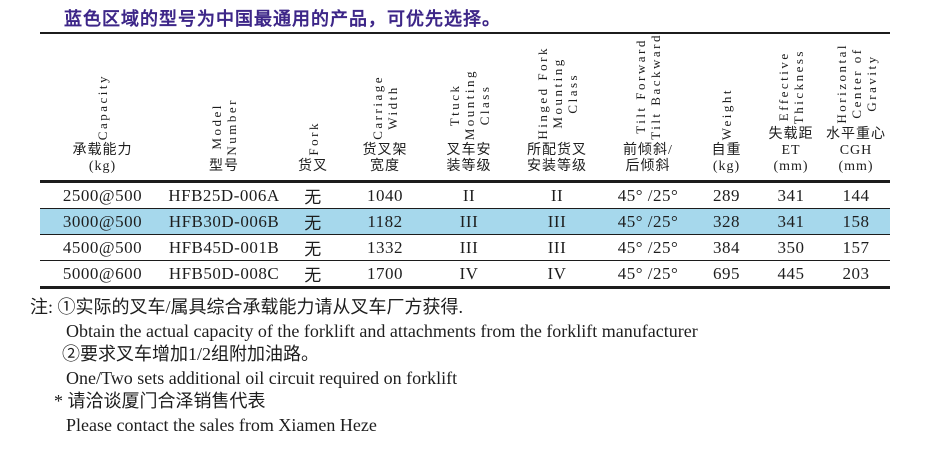  I want to click on col-header-horizontal-center-of-gravity-cn: 水平重心 CGH (mm), so click(856, 150).